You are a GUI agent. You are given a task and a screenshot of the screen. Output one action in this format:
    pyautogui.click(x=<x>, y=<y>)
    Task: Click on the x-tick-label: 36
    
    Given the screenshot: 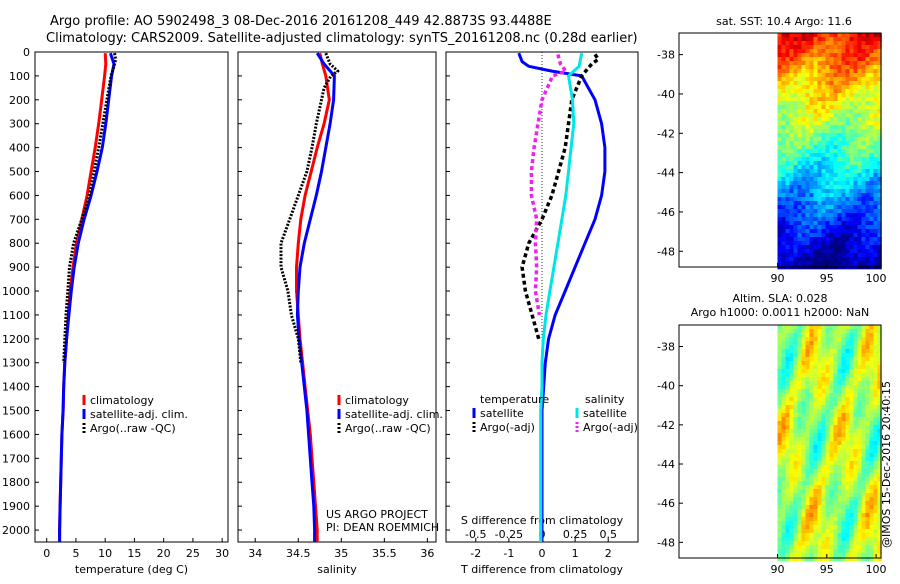 What is the action you would take?
    pyautogui.click(x=427, y=553)
    